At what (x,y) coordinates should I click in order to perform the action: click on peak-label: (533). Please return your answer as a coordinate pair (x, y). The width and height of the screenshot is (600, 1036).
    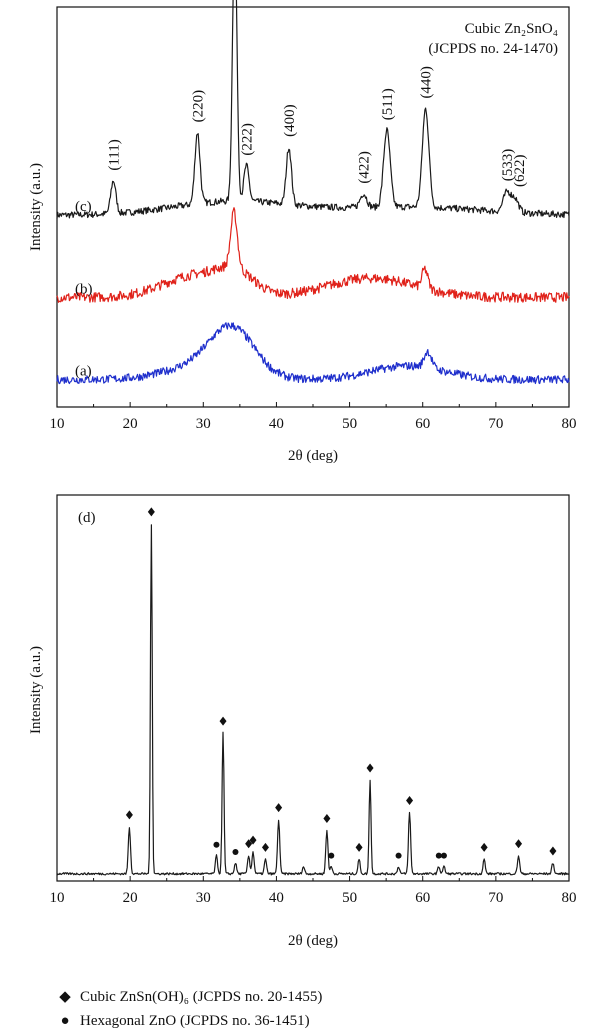
    Looking at the image, I should click on (508, 165).